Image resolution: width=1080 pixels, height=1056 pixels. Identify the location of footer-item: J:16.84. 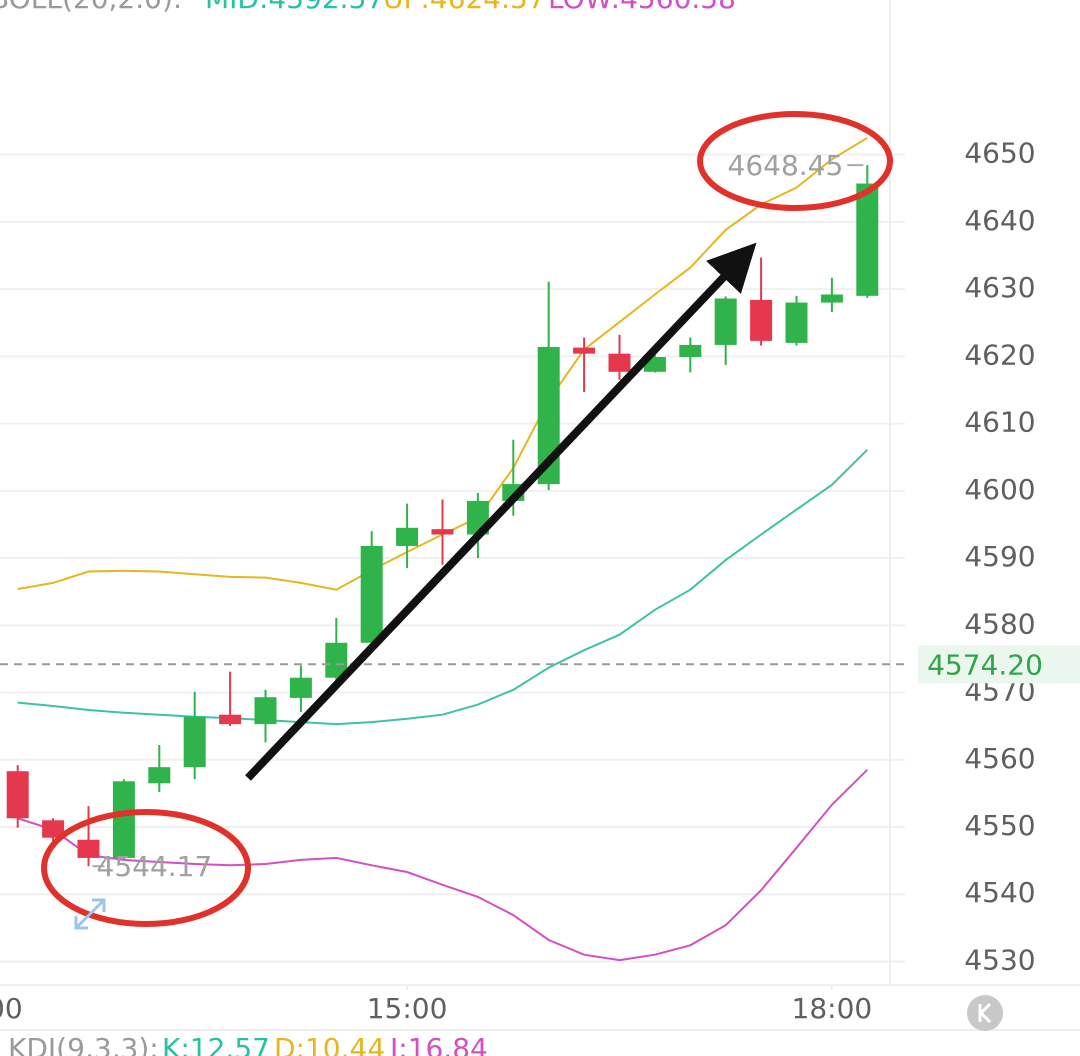
(438, 1044).